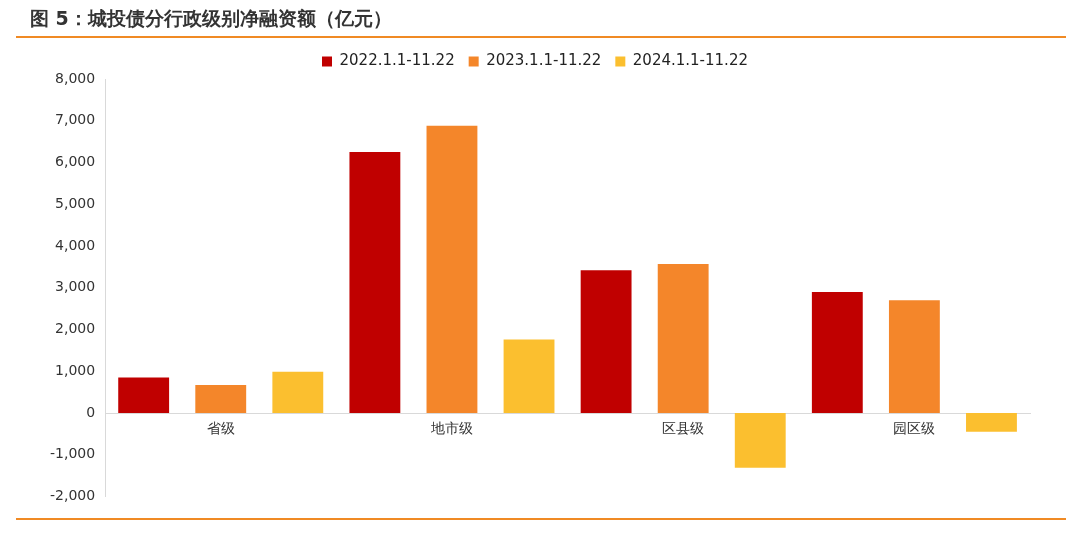 The height and width of the screenshot is (557, 1080). Describe the element at coordinates (75, 369) in the screenshot. I see `y-tick-label: 1,000` at that location.